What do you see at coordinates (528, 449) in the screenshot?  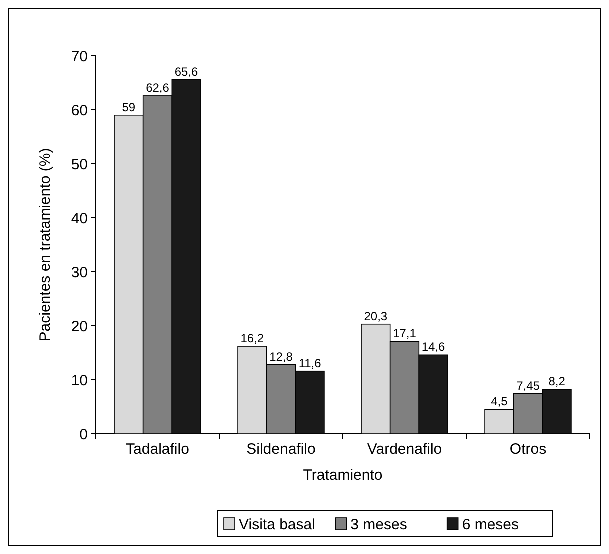 I see `x-tick-label: Otros` at bounding box center [528, 449].